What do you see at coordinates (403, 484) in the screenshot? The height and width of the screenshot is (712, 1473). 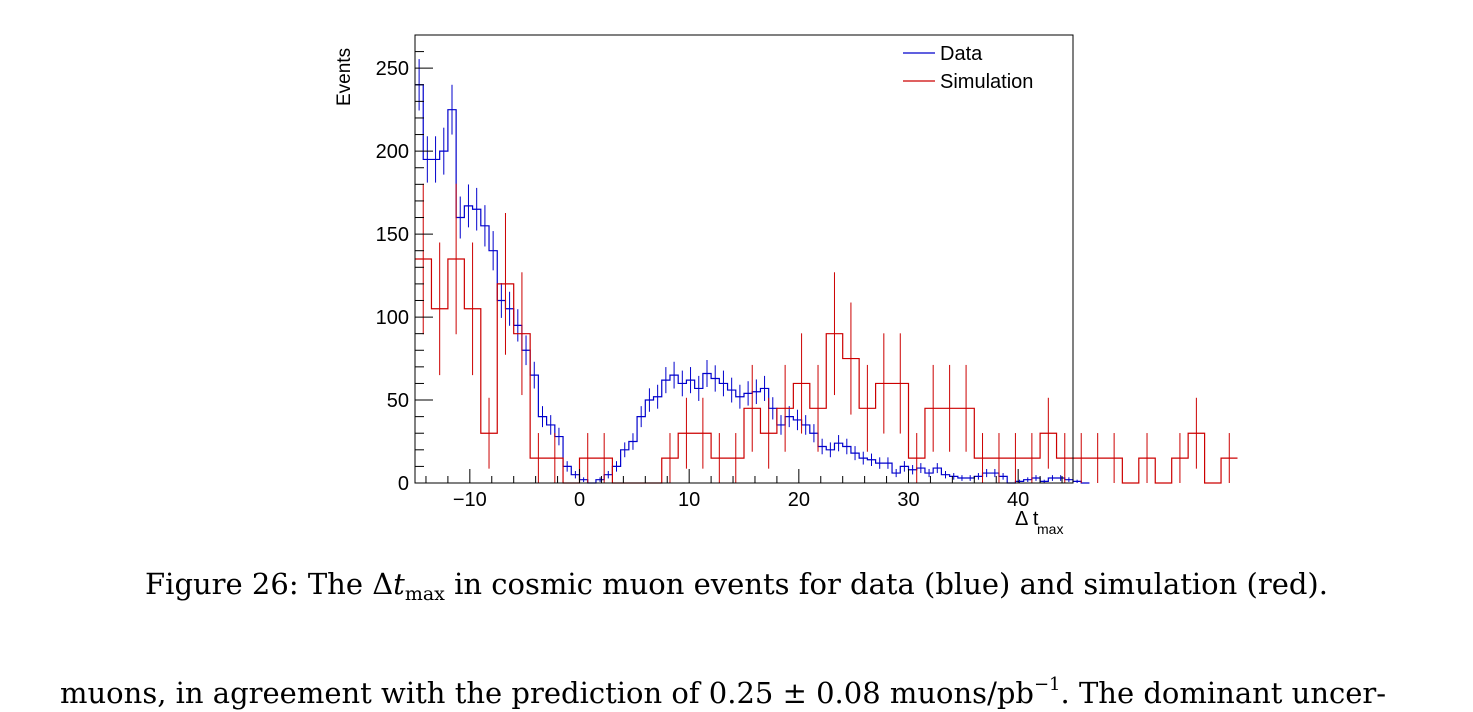 I see `y-tick-label: 0` at bounding box center [403, 484].